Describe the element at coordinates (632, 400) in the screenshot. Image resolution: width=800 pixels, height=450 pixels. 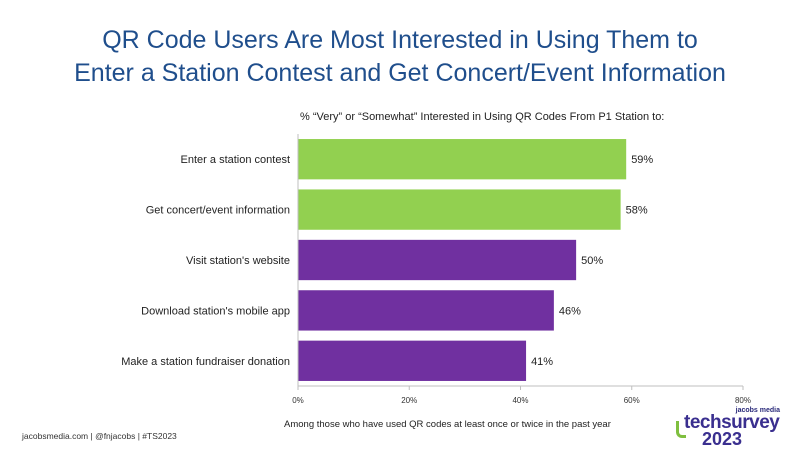
I see `x-tick-label-3: 60%` at that location.